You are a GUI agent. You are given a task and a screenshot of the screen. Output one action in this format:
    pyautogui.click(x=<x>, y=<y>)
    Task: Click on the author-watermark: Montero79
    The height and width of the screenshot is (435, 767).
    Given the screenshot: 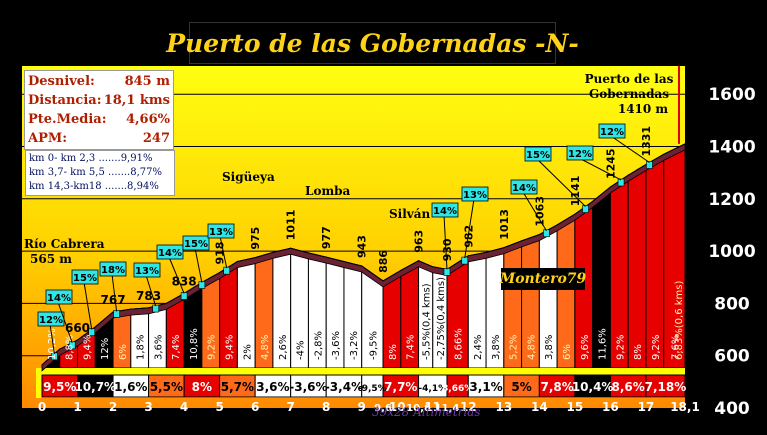 What is the action you would take?
    pyautogui.click(x=543, y=279)
    